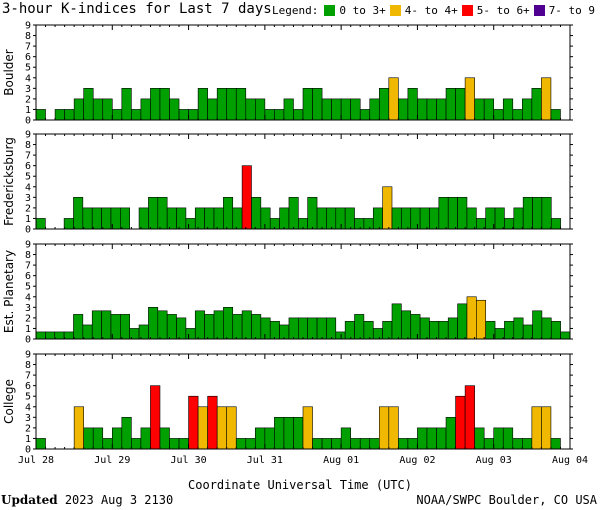 This screenshot has width=600, height=510. I want to click on legend-item-purple: 7- to 9, so click(564, 10).